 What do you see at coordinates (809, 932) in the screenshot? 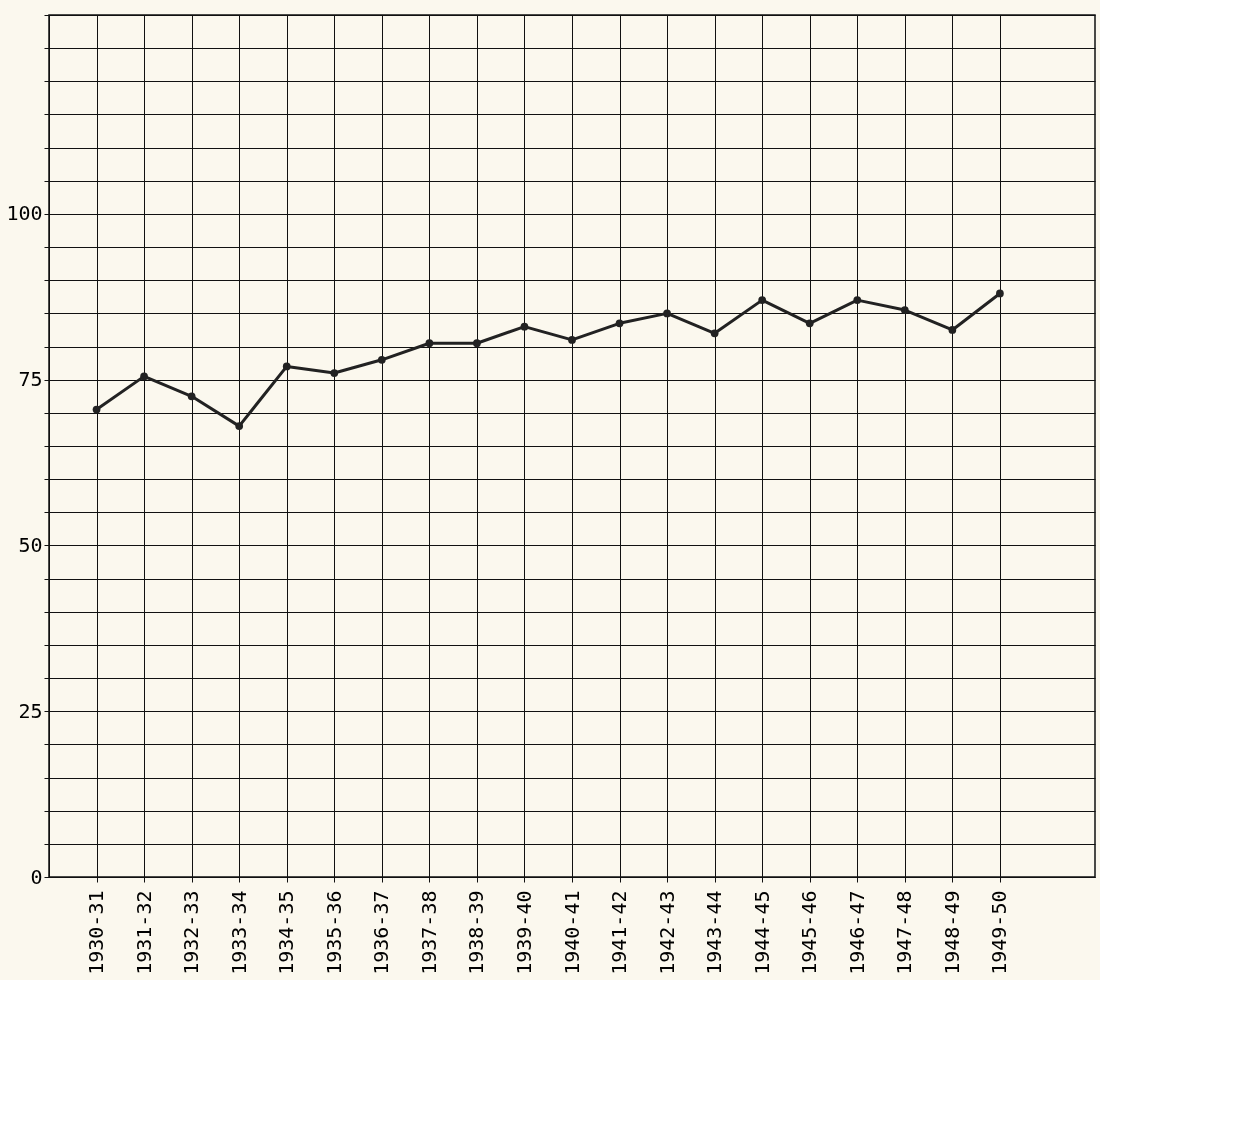
I see `x-tick-label: 1945-46` at bounding box center [809, 932].